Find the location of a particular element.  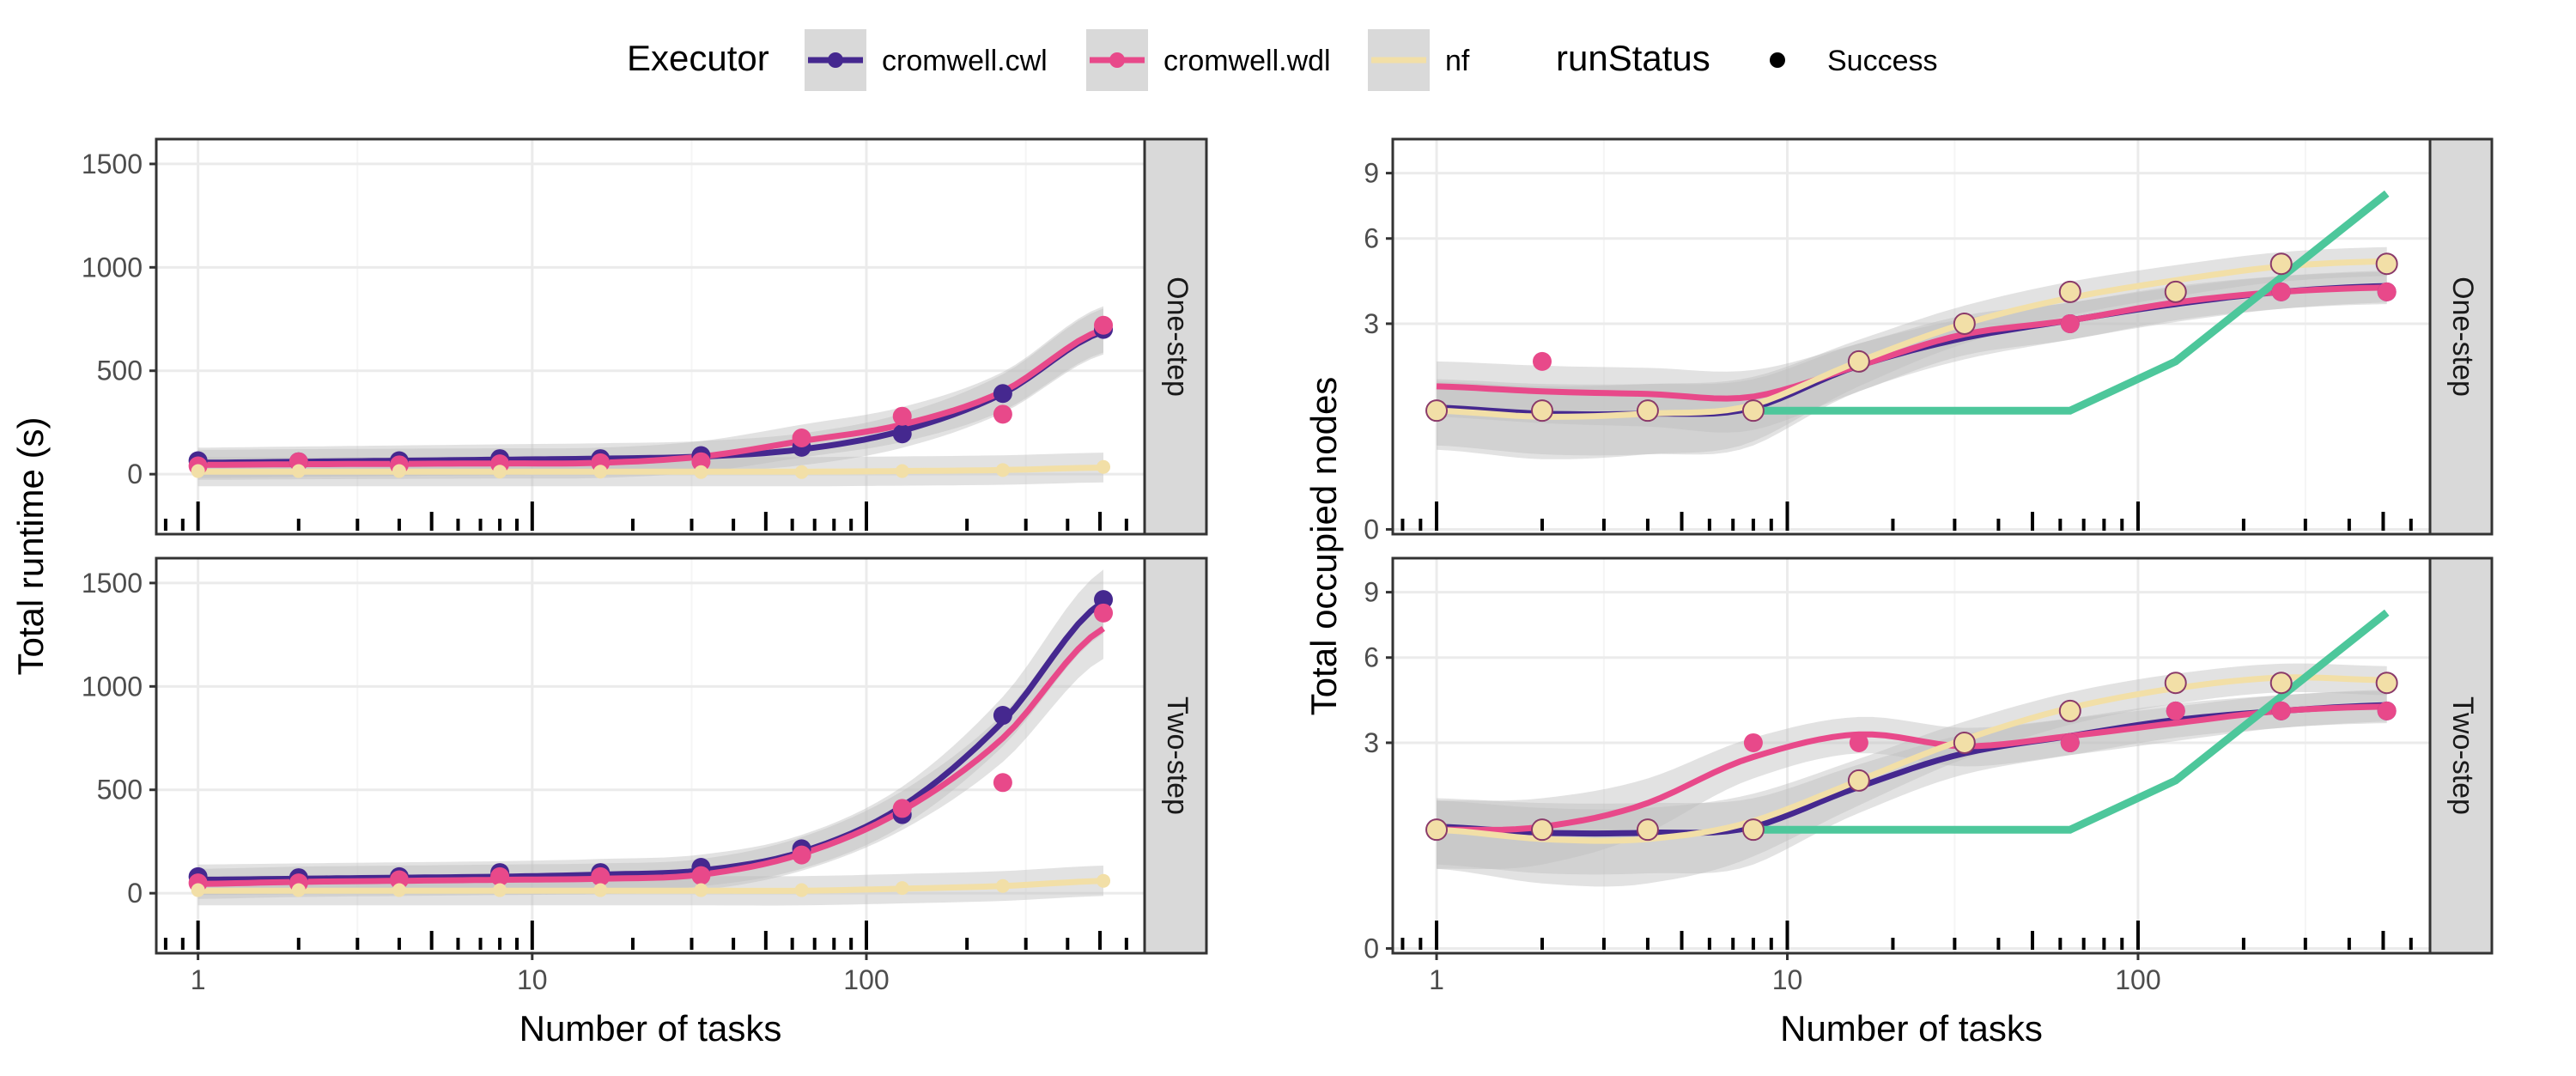

x-tick-label: 1 is located at coordinates (198, 979).